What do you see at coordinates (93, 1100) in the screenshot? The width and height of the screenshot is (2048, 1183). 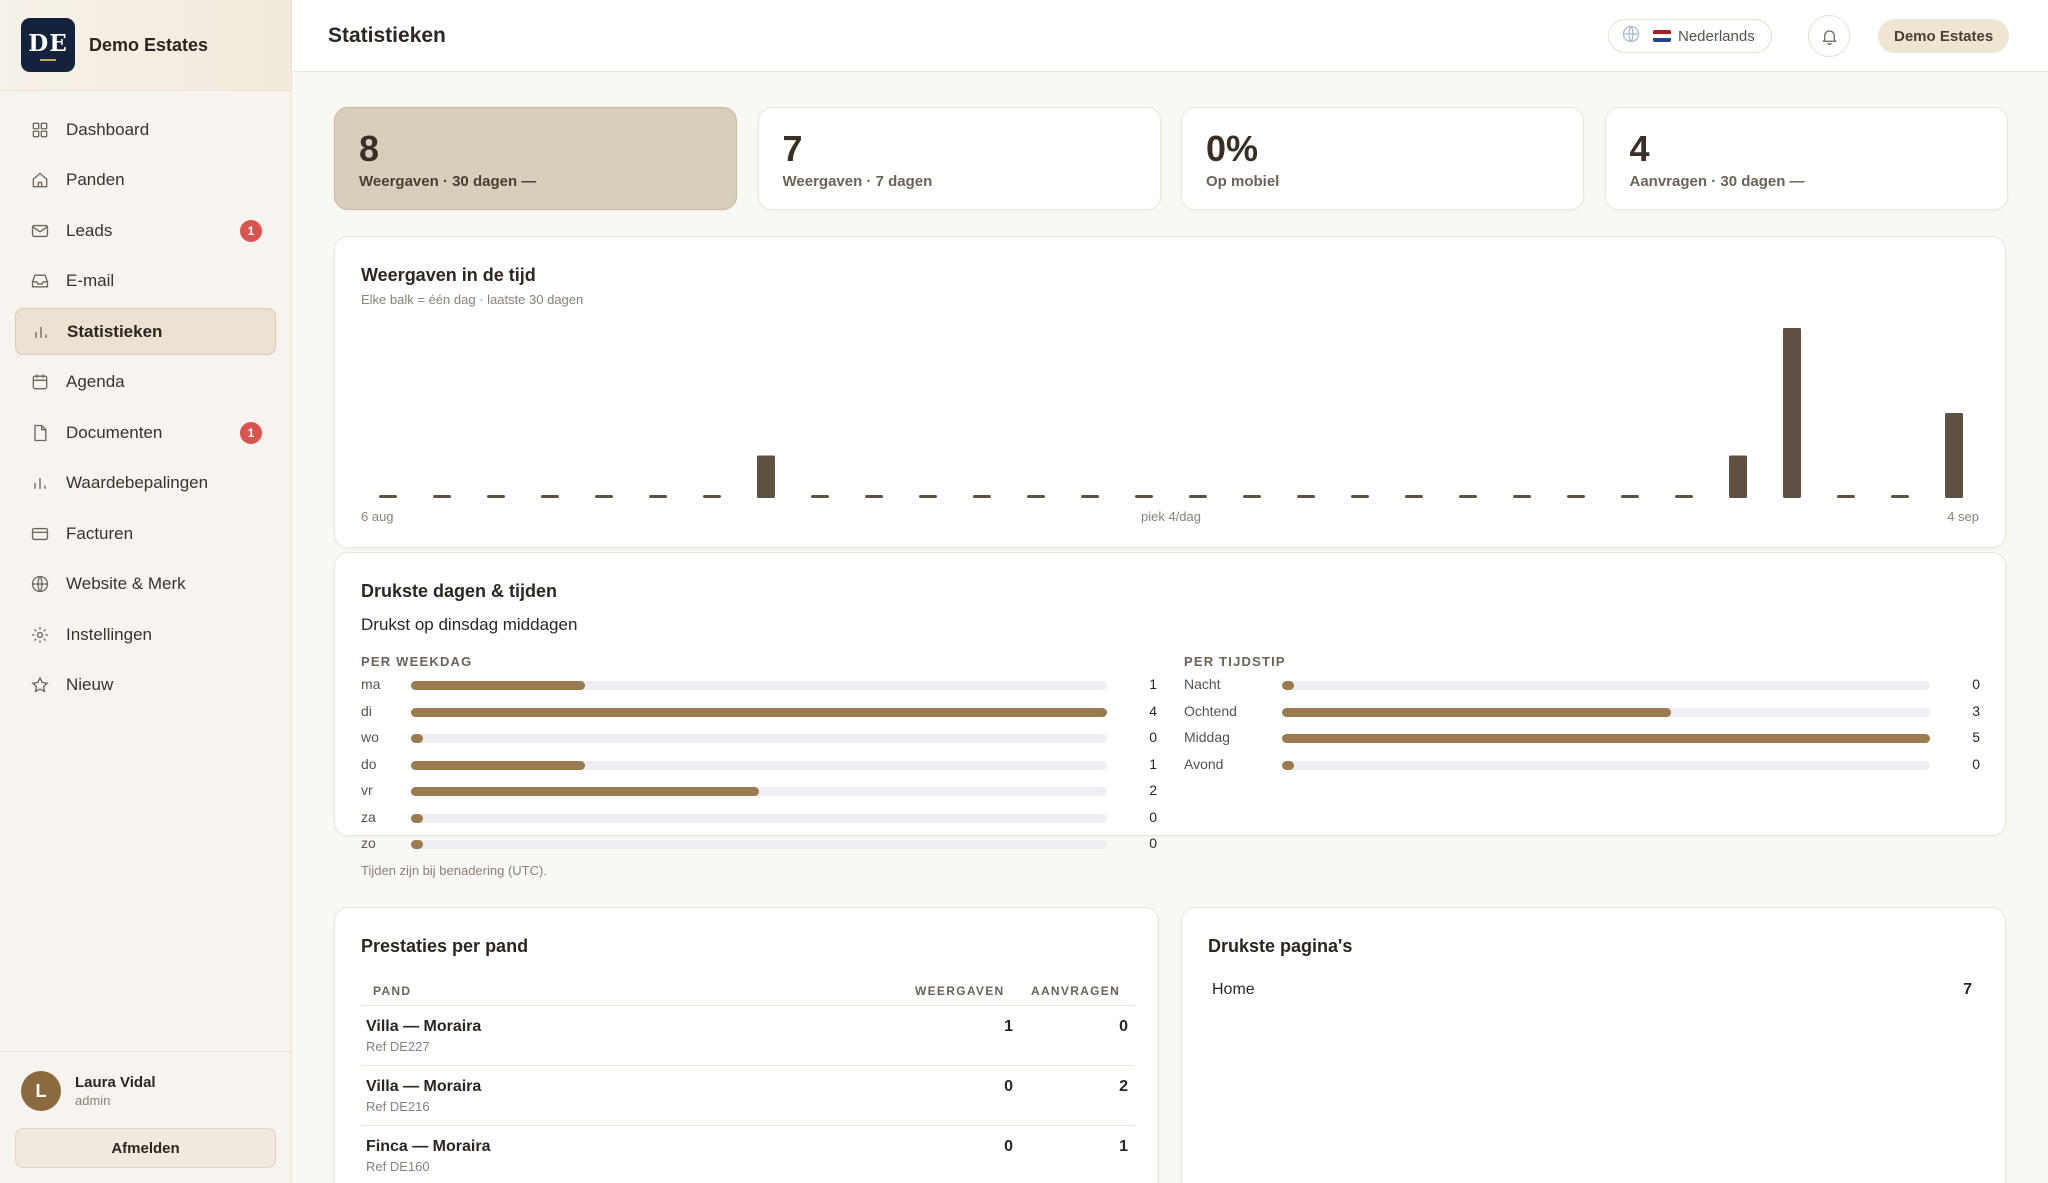 I see `user-role: admin` at bounding box center [93, 1100].